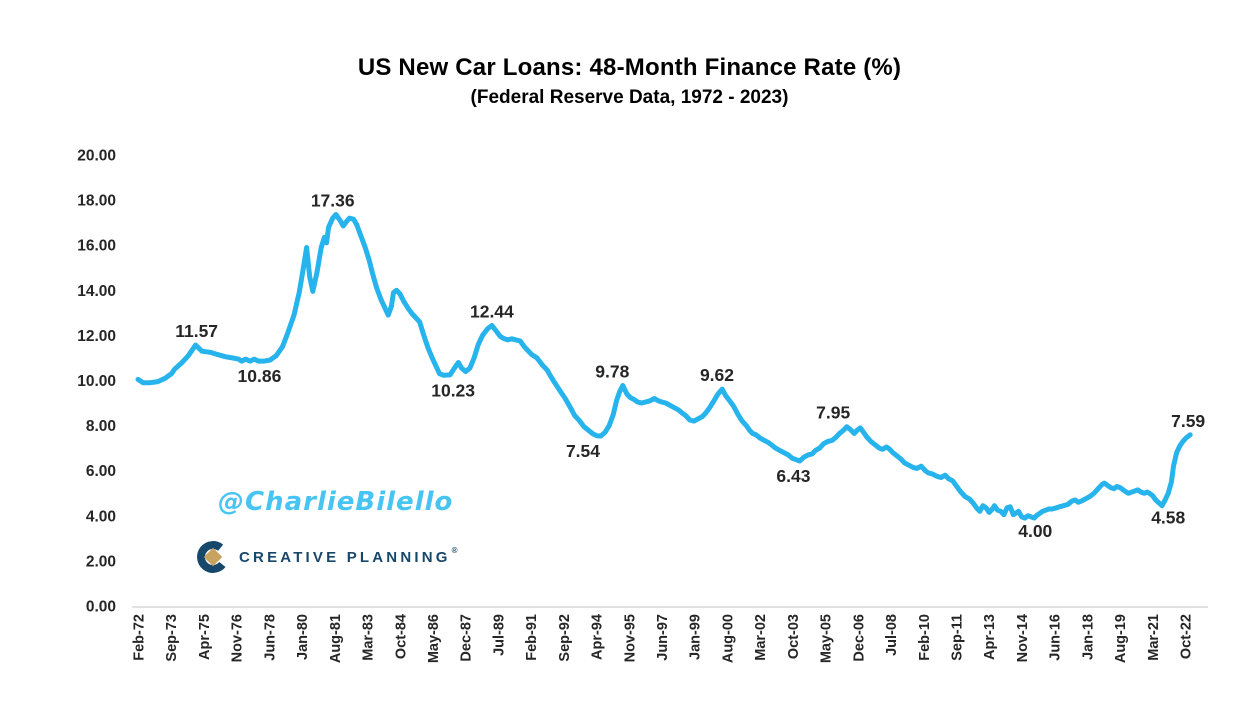 This screenshot has height=715, width=1243. I want to click on y-axis-tick-label: 16.00, so click(96, 246).